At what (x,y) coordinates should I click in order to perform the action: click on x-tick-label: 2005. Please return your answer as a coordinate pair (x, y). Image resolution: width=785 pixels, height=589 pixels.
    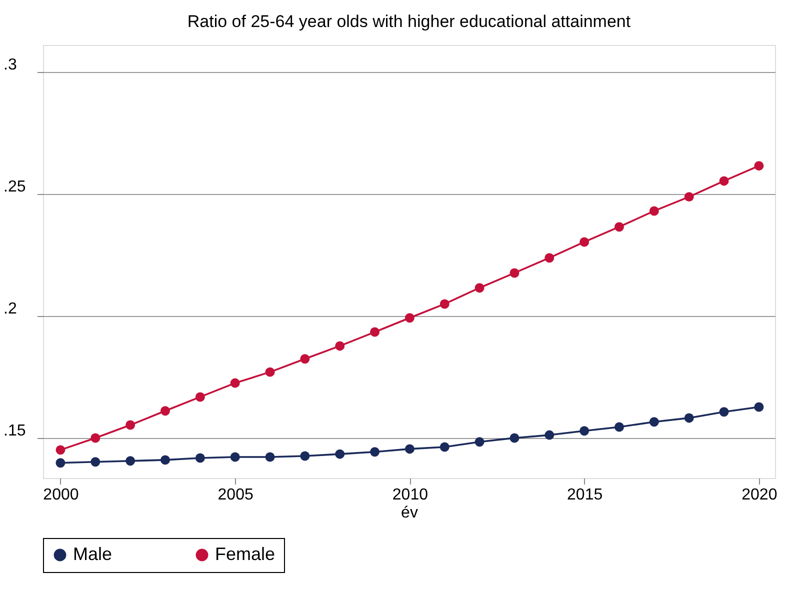
    Looking at the image, I should click on (236, 495).